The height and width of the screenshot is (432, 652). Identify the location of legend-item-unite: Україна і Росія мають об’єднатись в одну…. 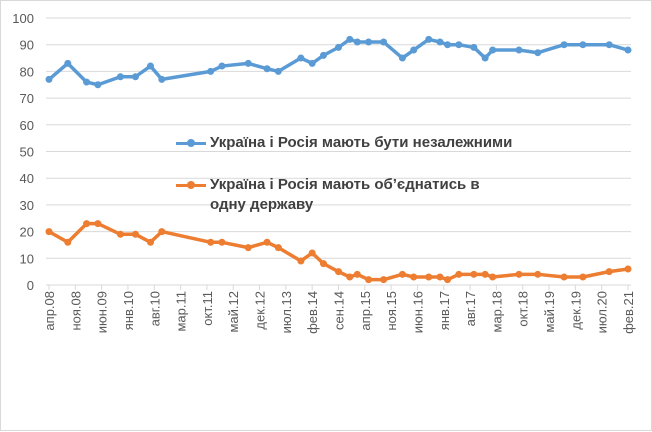
(341, 195).